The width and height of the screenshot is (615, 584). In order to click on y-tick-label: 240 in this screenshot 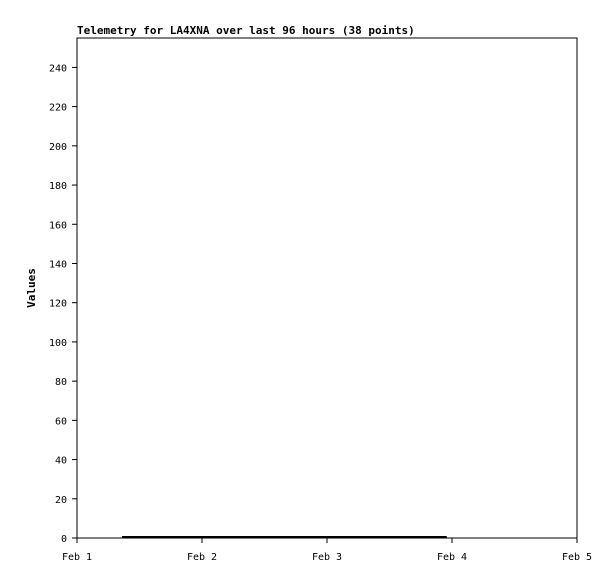, I will do `click(58, 68)`.